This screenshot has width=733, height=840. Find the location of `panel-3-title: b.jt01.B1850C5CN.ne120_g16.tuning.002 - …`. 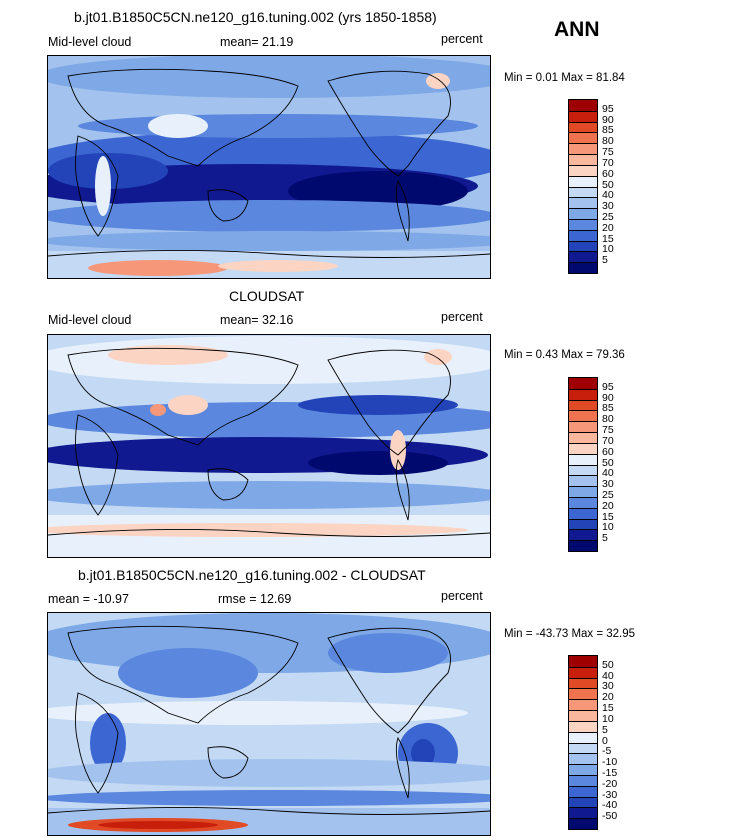

panel-3-title: b.jt01.B1850C5CN.ne120_g16.tuning.002 - … is located at coordinates (252, 575).